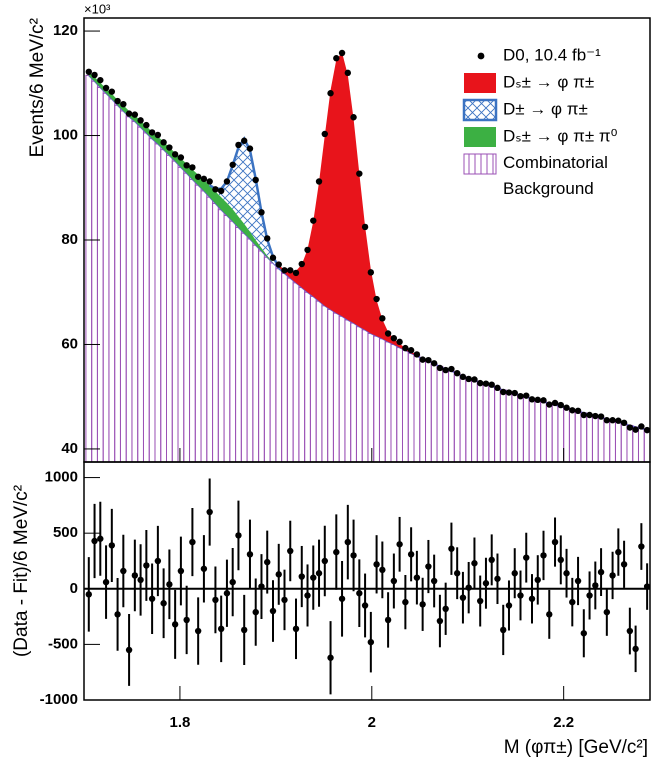 This screenshot has width=652, height=767. What do you see at coordinates (247, 205) in the screenshot?
I see `signal-outline` at bounding box center [247, 205].